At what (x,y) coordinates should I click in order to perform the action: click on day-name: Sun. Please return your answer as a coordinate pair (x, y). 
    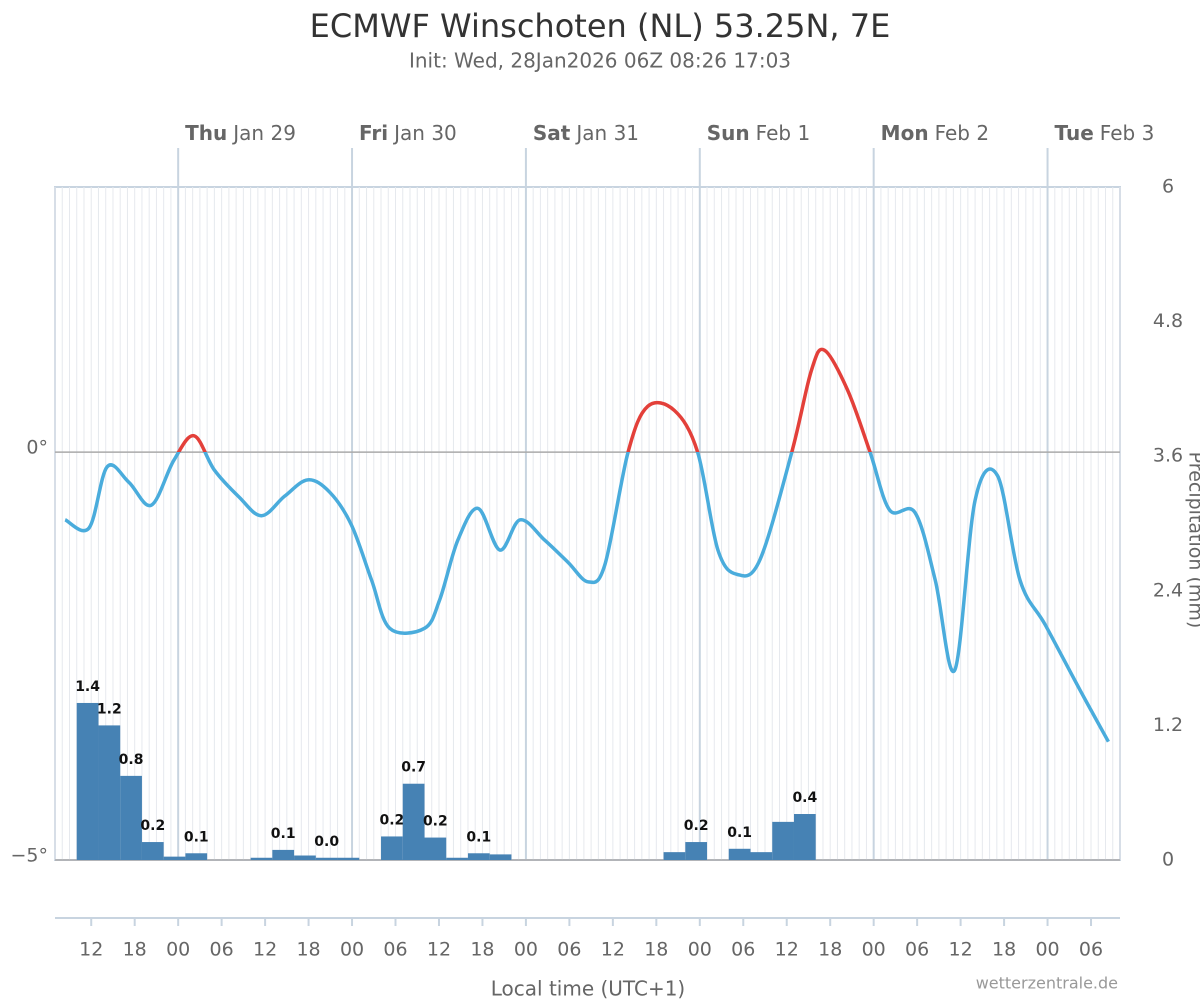
    Looking at the image, I should click on (728, 133).